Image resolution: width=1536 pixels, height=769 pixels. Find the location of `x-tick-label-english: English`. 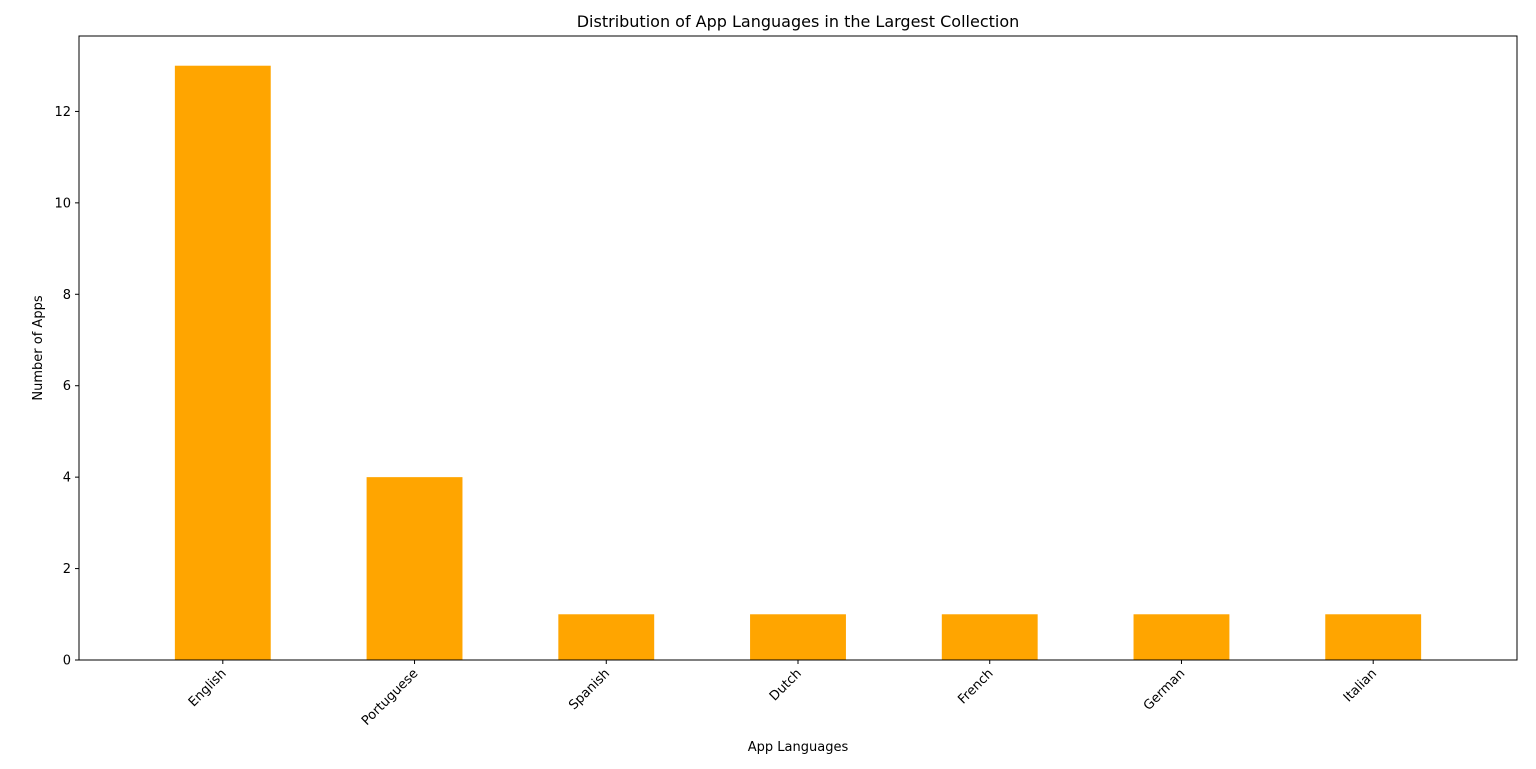

x-tick-label-english: English is located at coordinates (208, 688).